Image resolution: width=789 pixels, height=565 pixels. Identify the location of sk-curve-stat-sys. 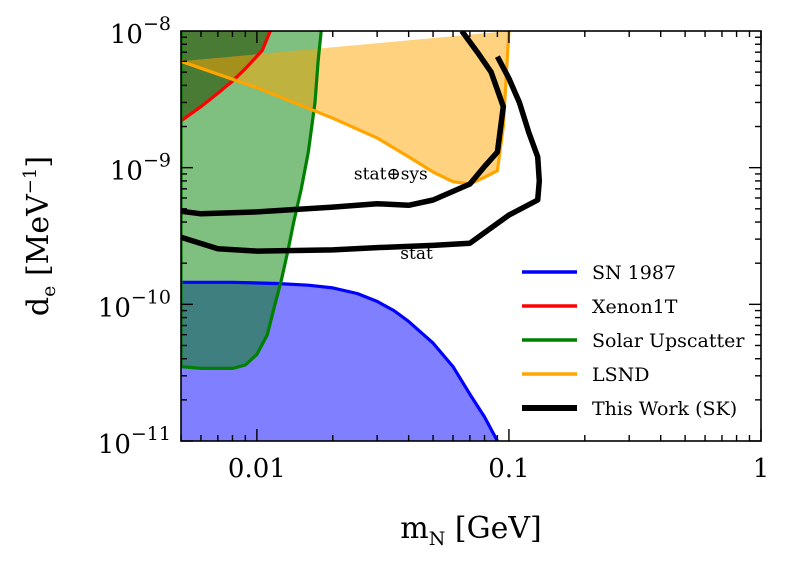
(344, 124).